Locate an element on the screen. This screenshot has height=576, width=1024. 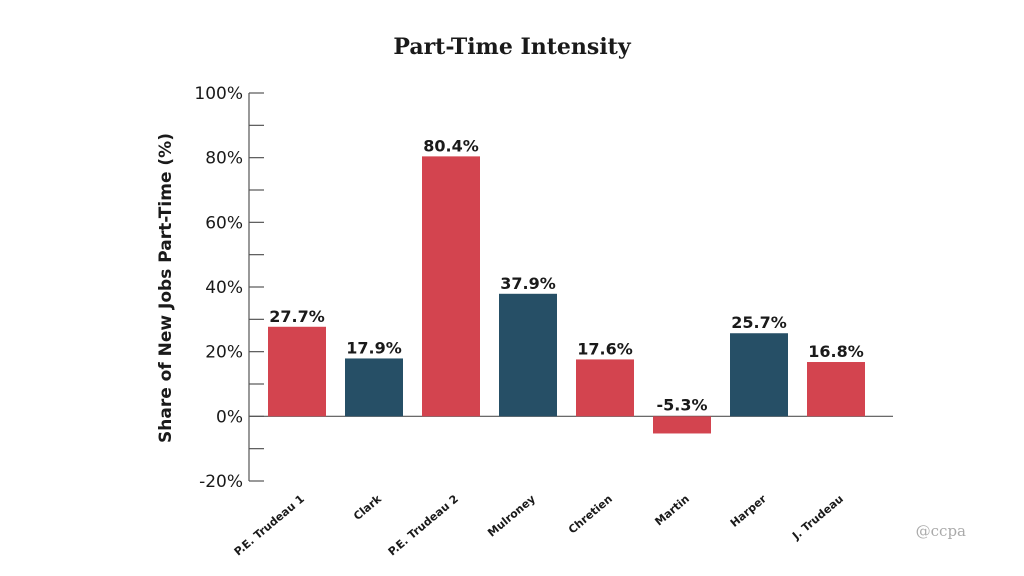
data-label: 17.9% is located at coordinates (374, 347).